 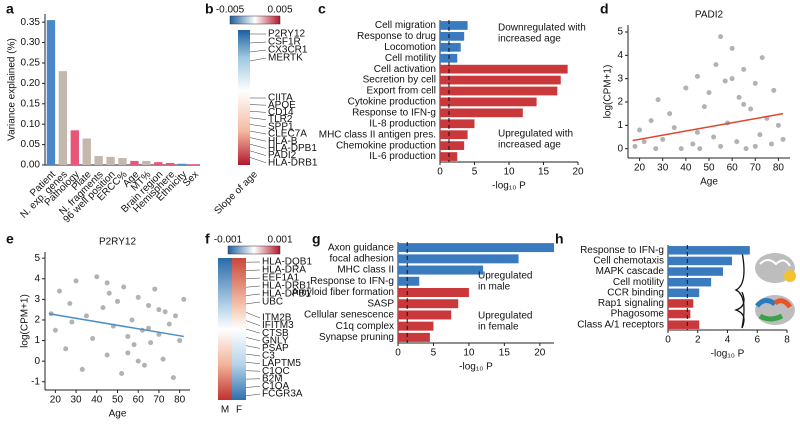 What do you see at coordinates (529, 39) in the screenshot?
I see `annotation: increased age` at bounding box center [529, 39].